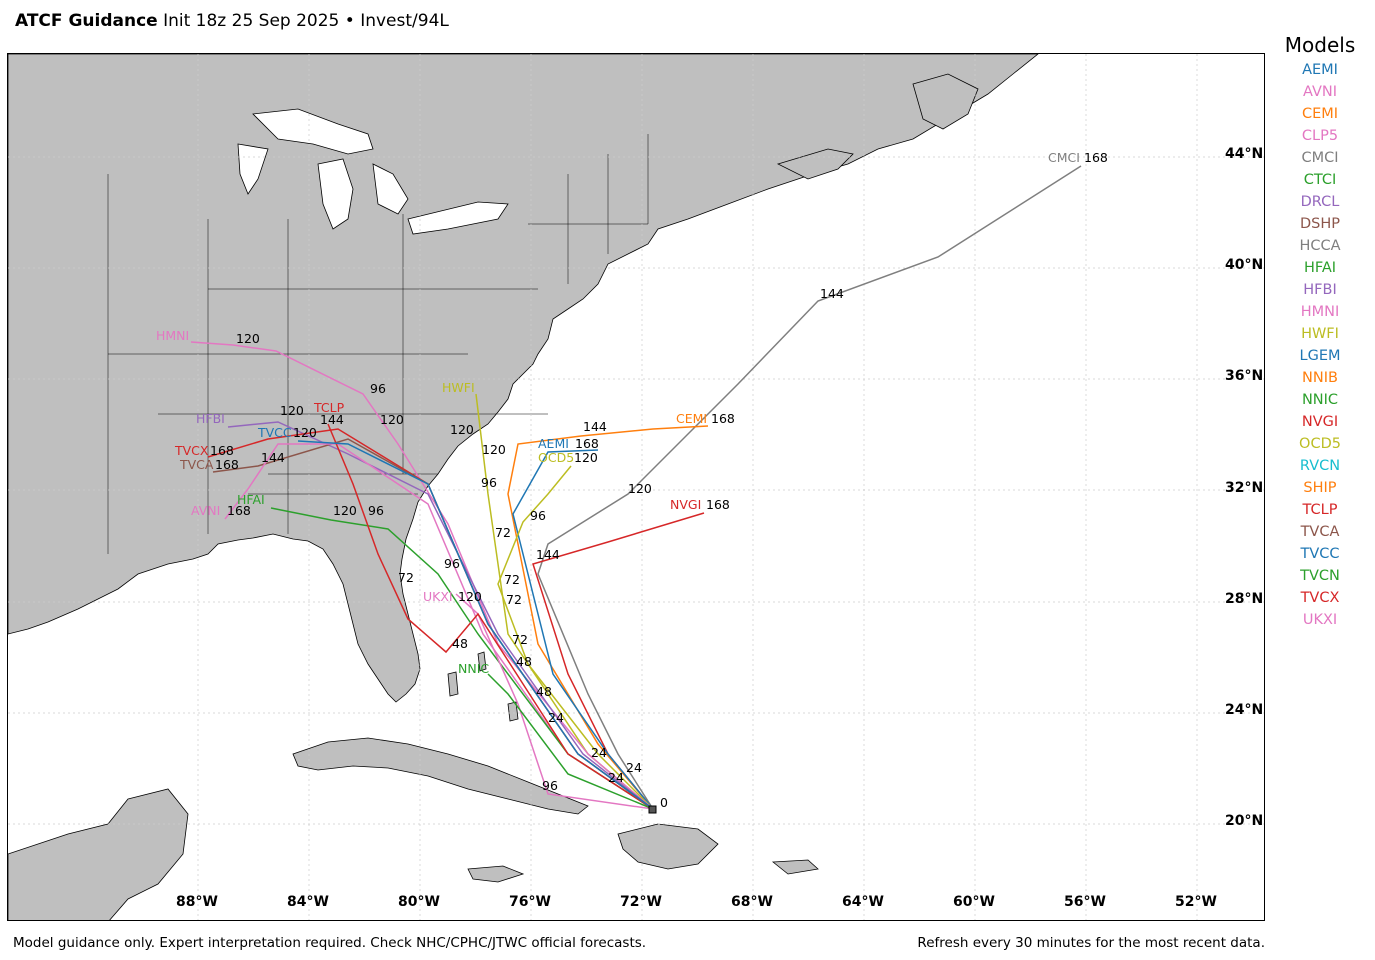  I want to click on legend-item-lgem: LGEM, so click(1320, 356).